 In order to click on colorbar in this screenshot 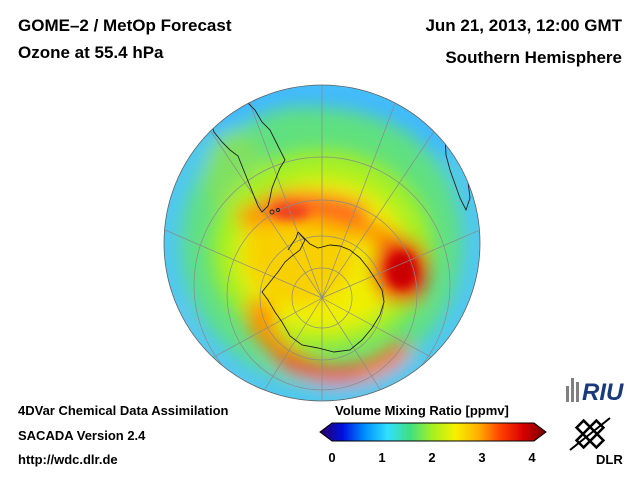, I will do `click(433, 432)`.